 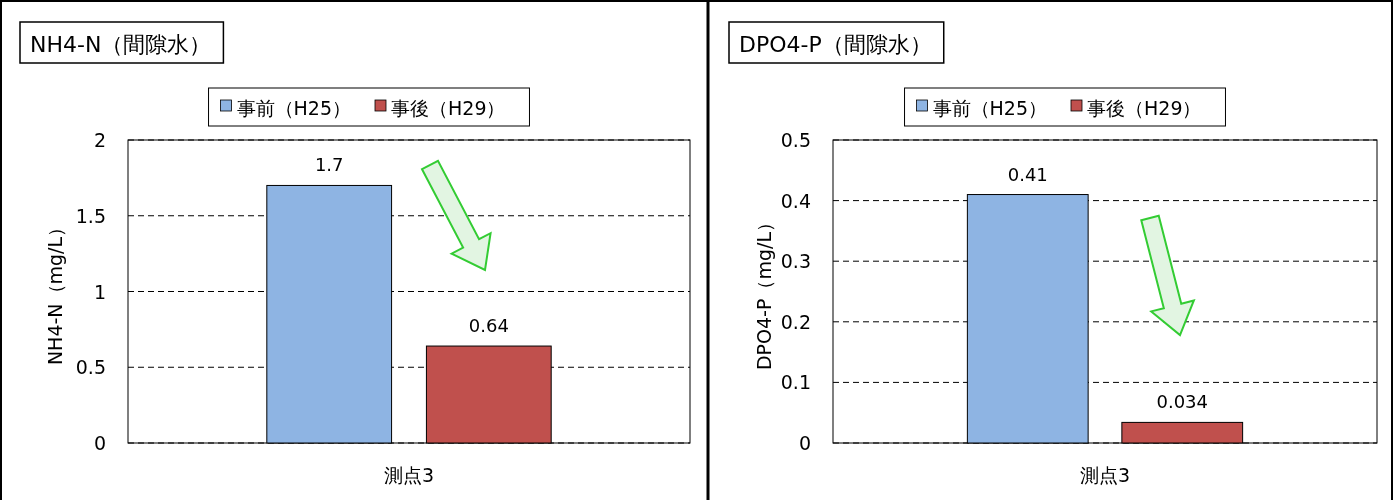 I want to click on data-label: 0.64, so click(x=488, y=326).